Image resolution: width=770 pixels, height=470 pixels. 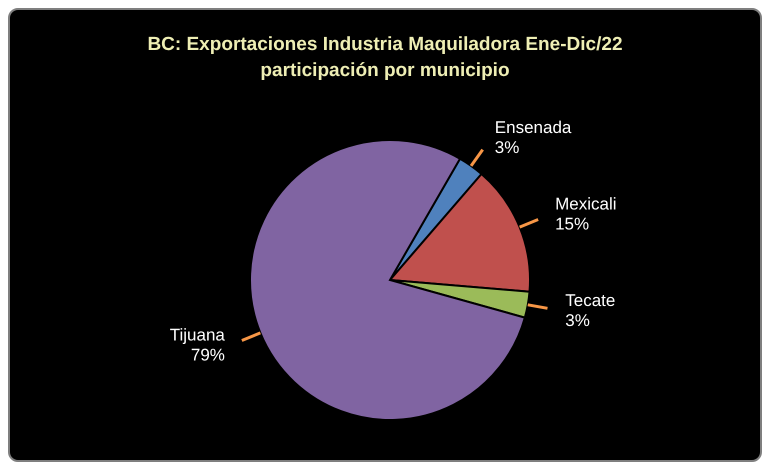 What do you see at coordinates (207, 355) in the screenshot?
I see `data-label: 79%` at bounding box center [207, 355].